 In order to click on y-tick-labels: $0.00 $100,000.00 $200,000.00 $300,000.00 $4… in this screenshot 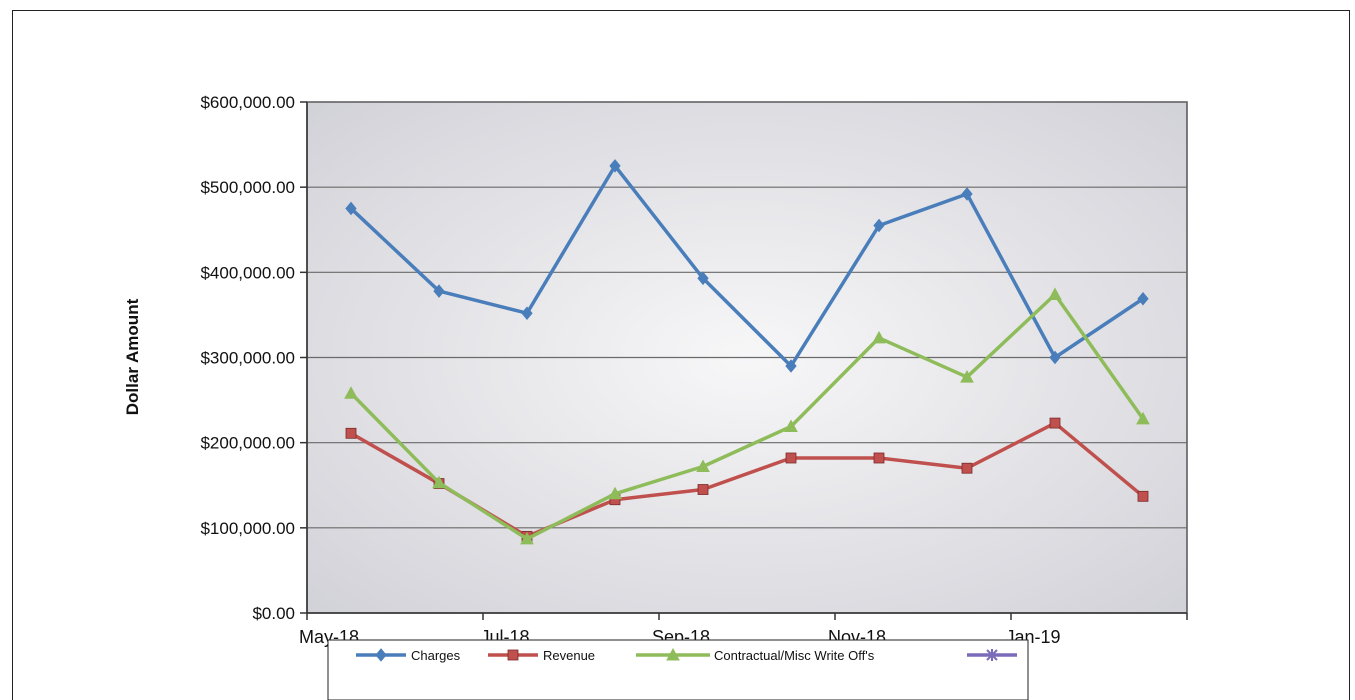, I will do `click(247, 358)`.